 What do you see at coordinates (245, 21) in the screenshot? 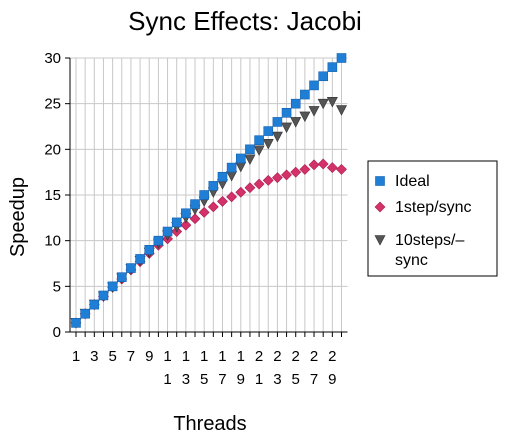
I see `chart-title: Sync Effects: Jacobi` at bounding box center [245, 21].